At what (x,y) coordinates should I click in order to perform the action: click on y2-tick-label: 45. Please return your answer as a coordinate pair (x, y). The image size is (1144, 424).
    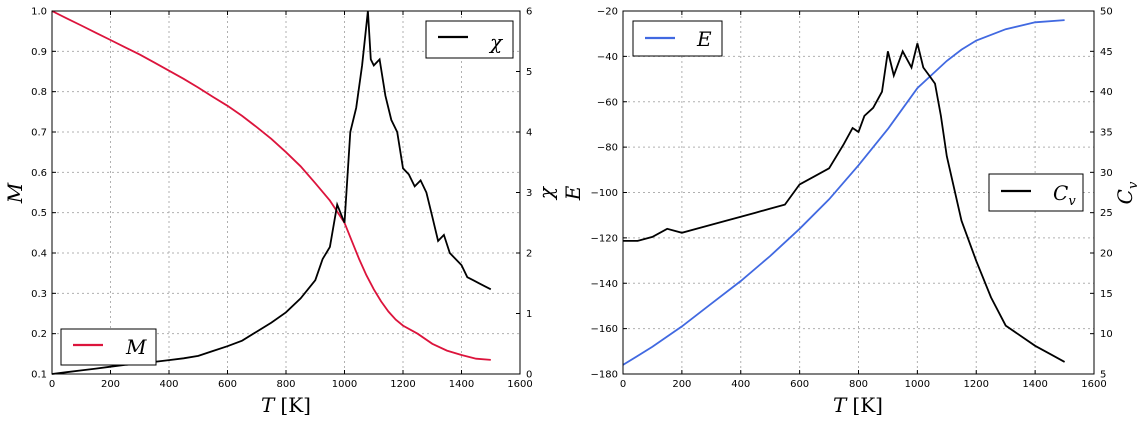
    Looking at the image, I should click on (1106, 52).